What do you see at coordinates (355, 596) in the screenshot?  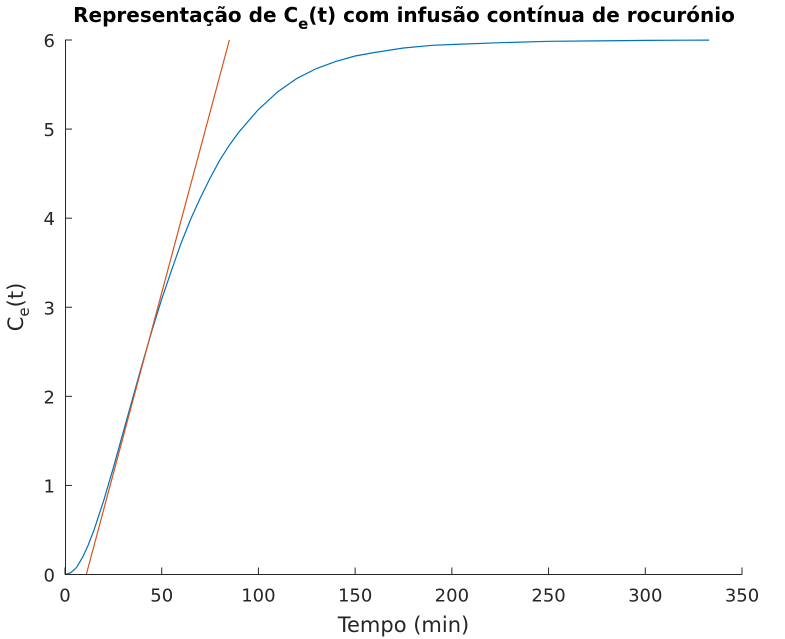 I see `x-tick-label: 150` at bounding box center [355, 596].